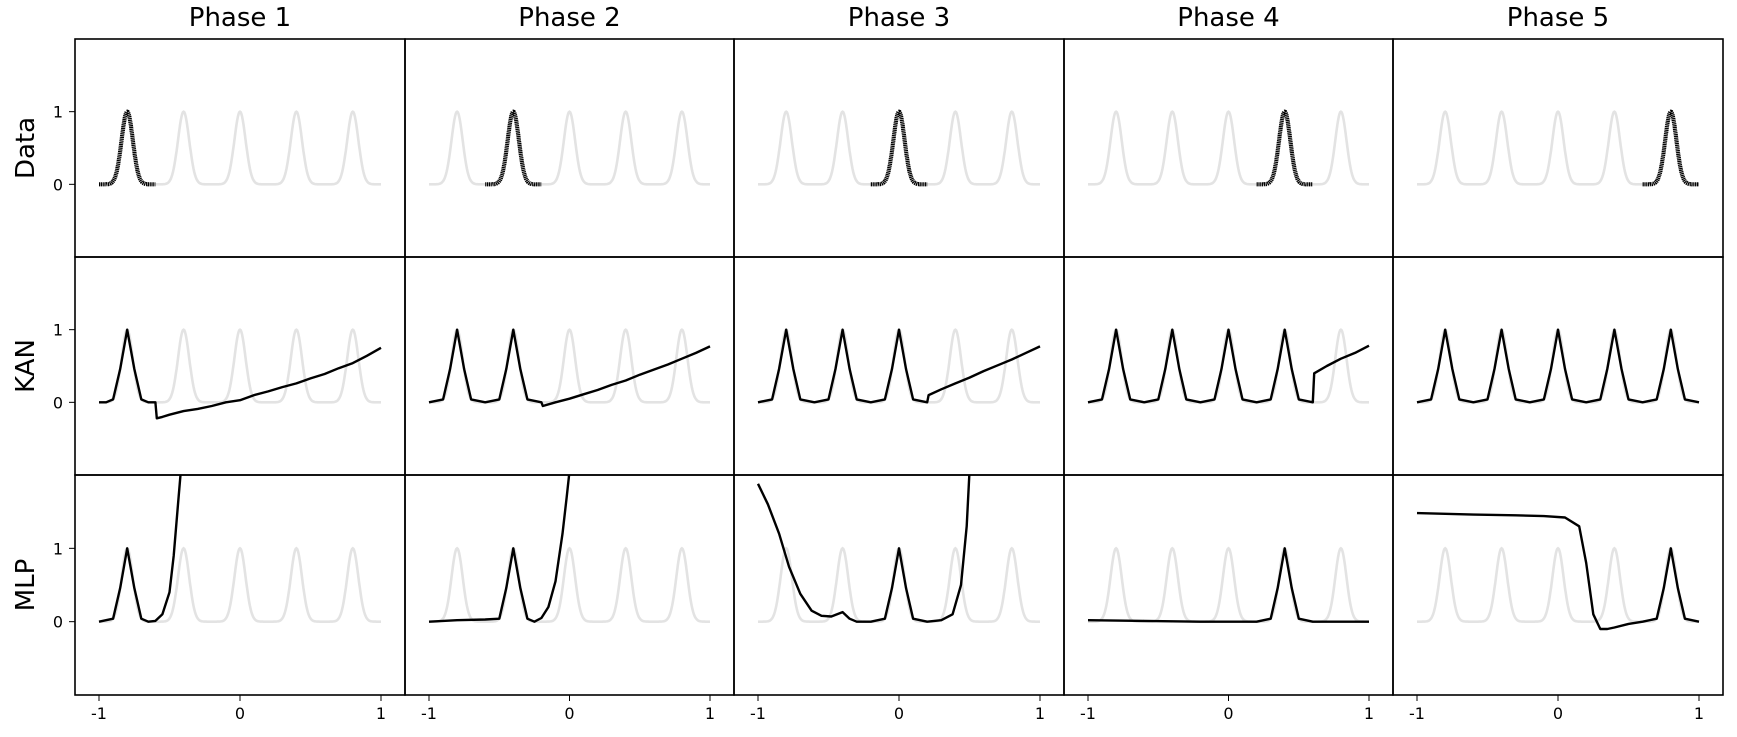  Describe the element at coordinates (64, 367) in the screenshot. I see `y-axis-ticks: 0 1 0 1 0 1` at that location.